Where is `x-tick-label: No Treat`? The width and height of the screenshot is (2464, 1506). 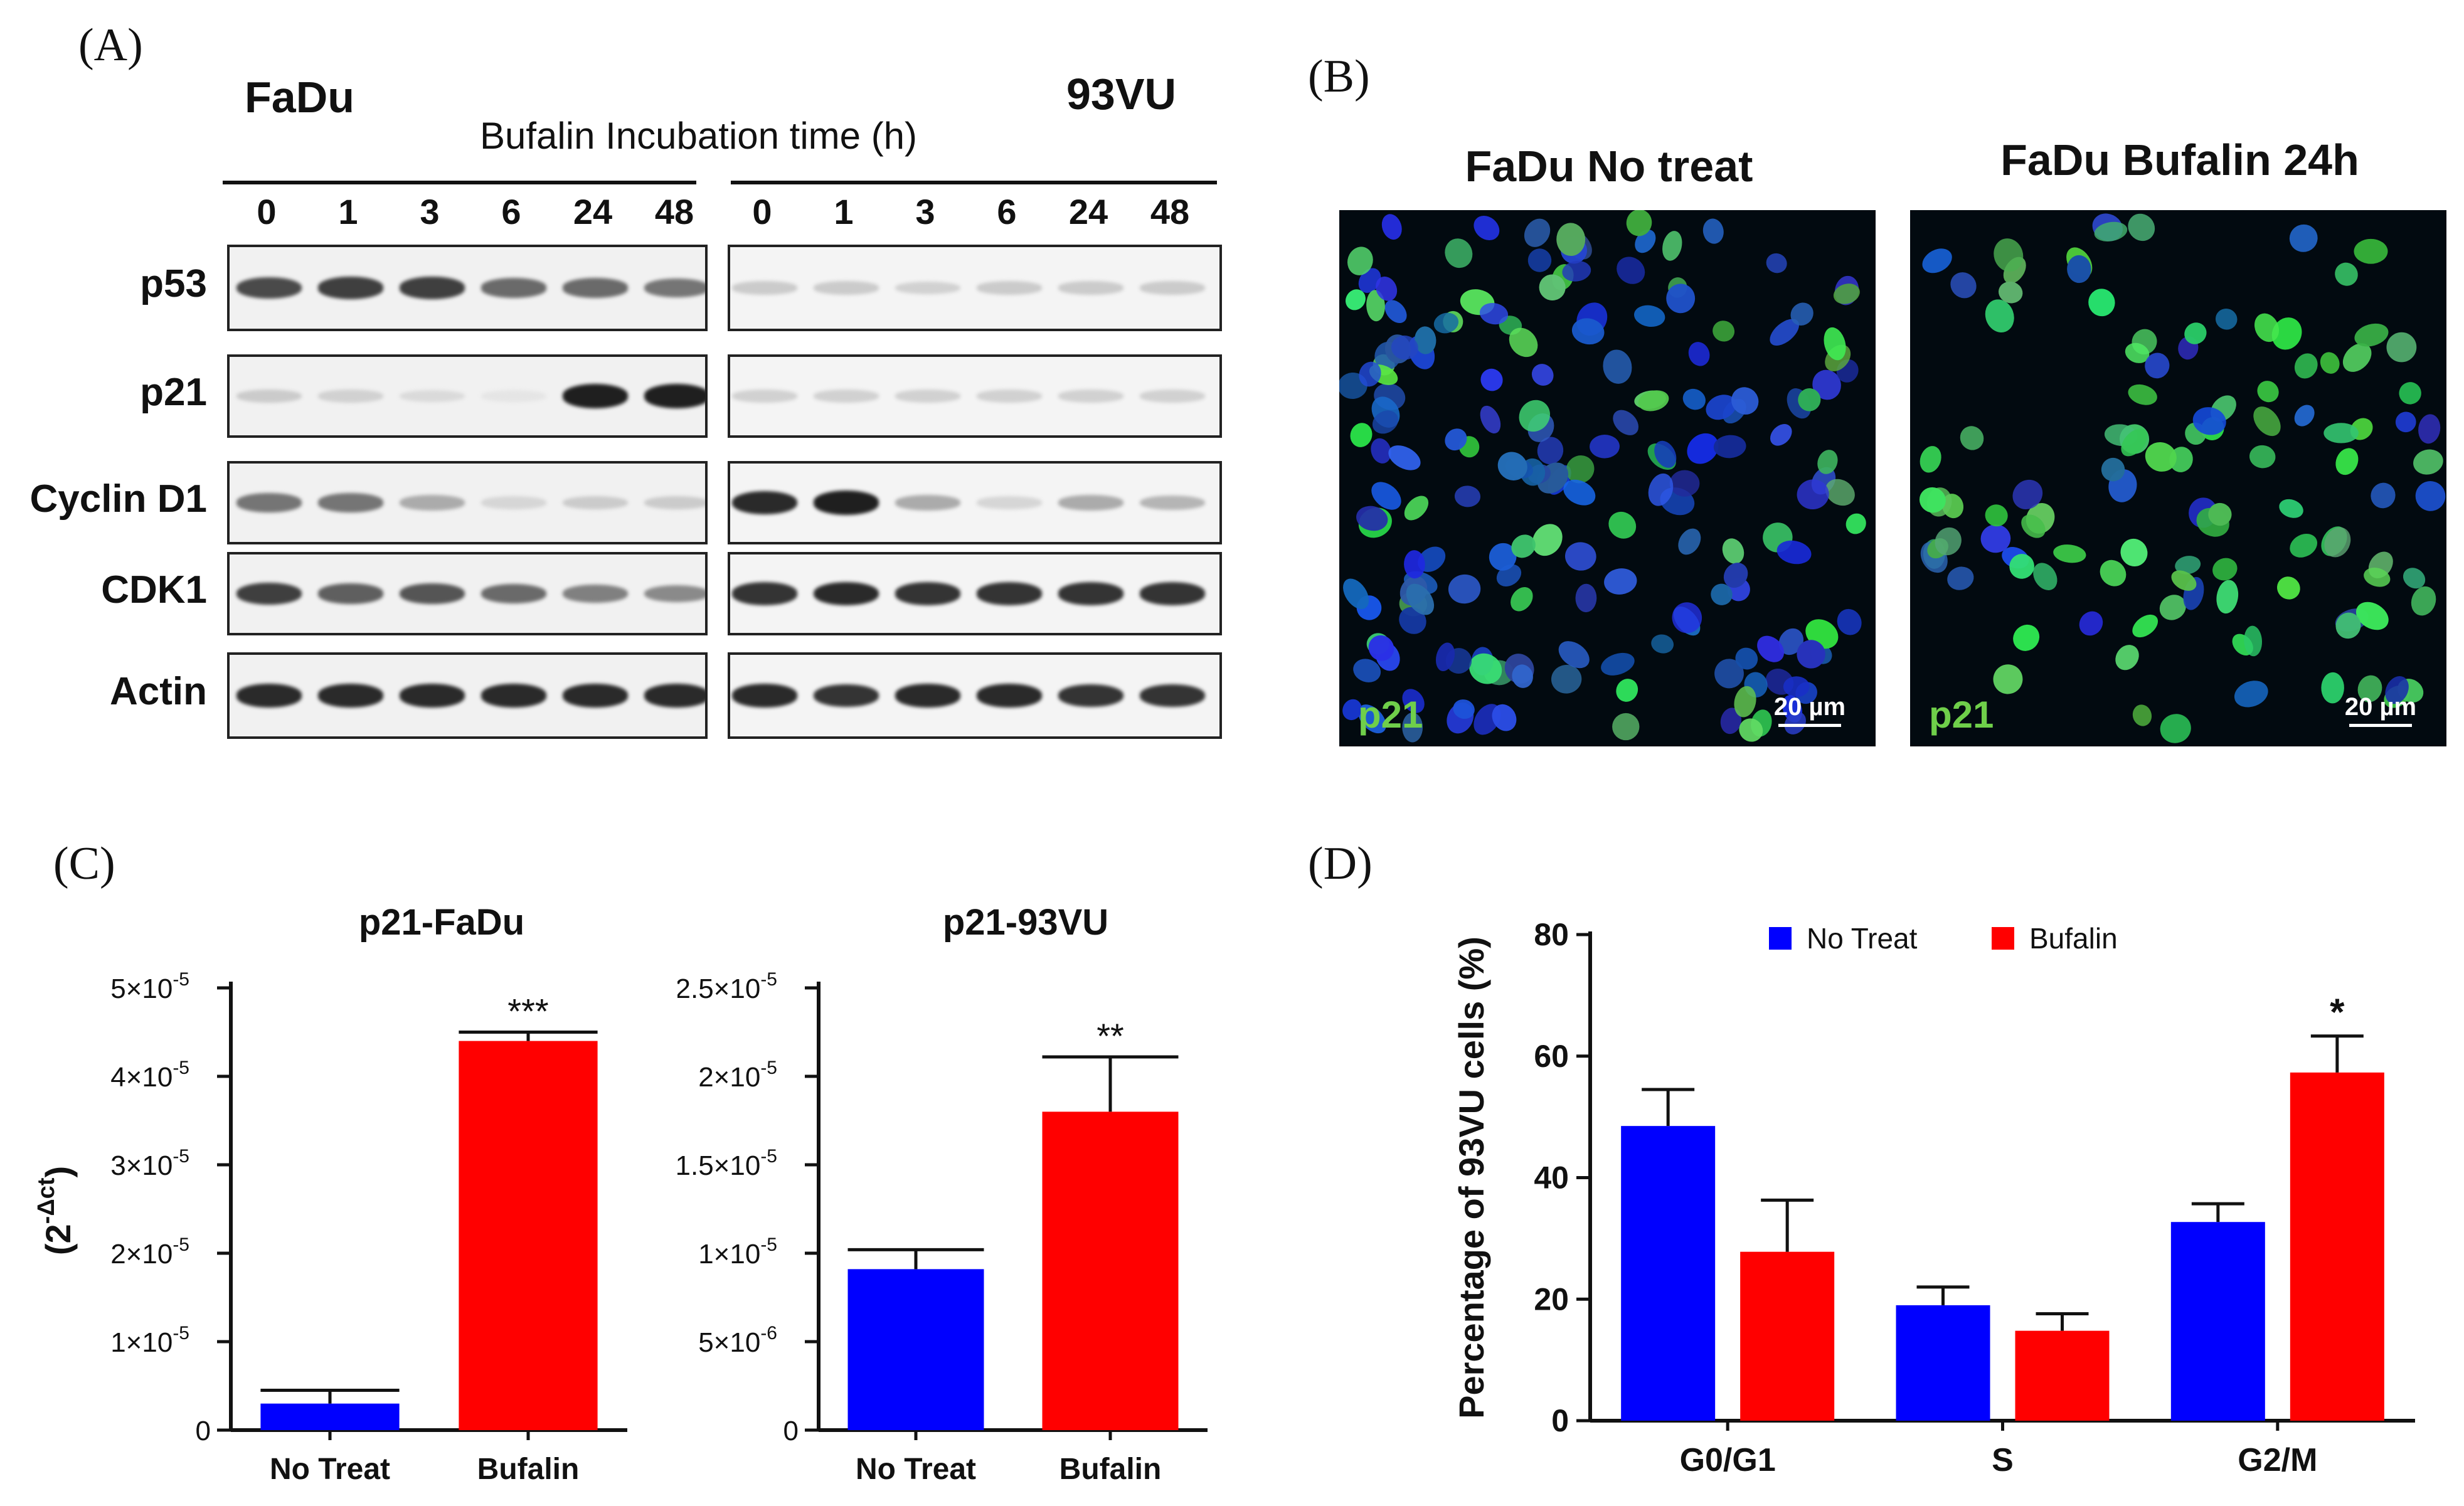
x-tick-label: No Treat is located at coordinates (916, 1469).